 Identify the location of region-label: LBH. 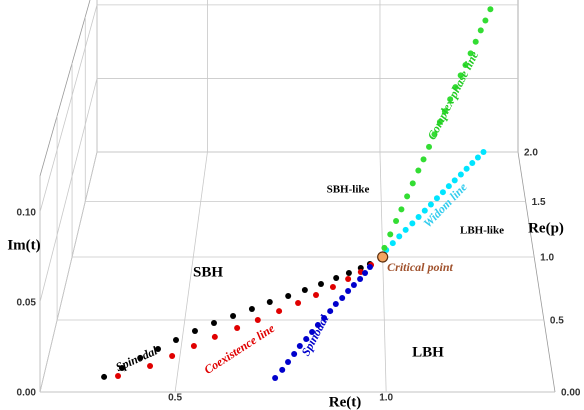
(428, 352).